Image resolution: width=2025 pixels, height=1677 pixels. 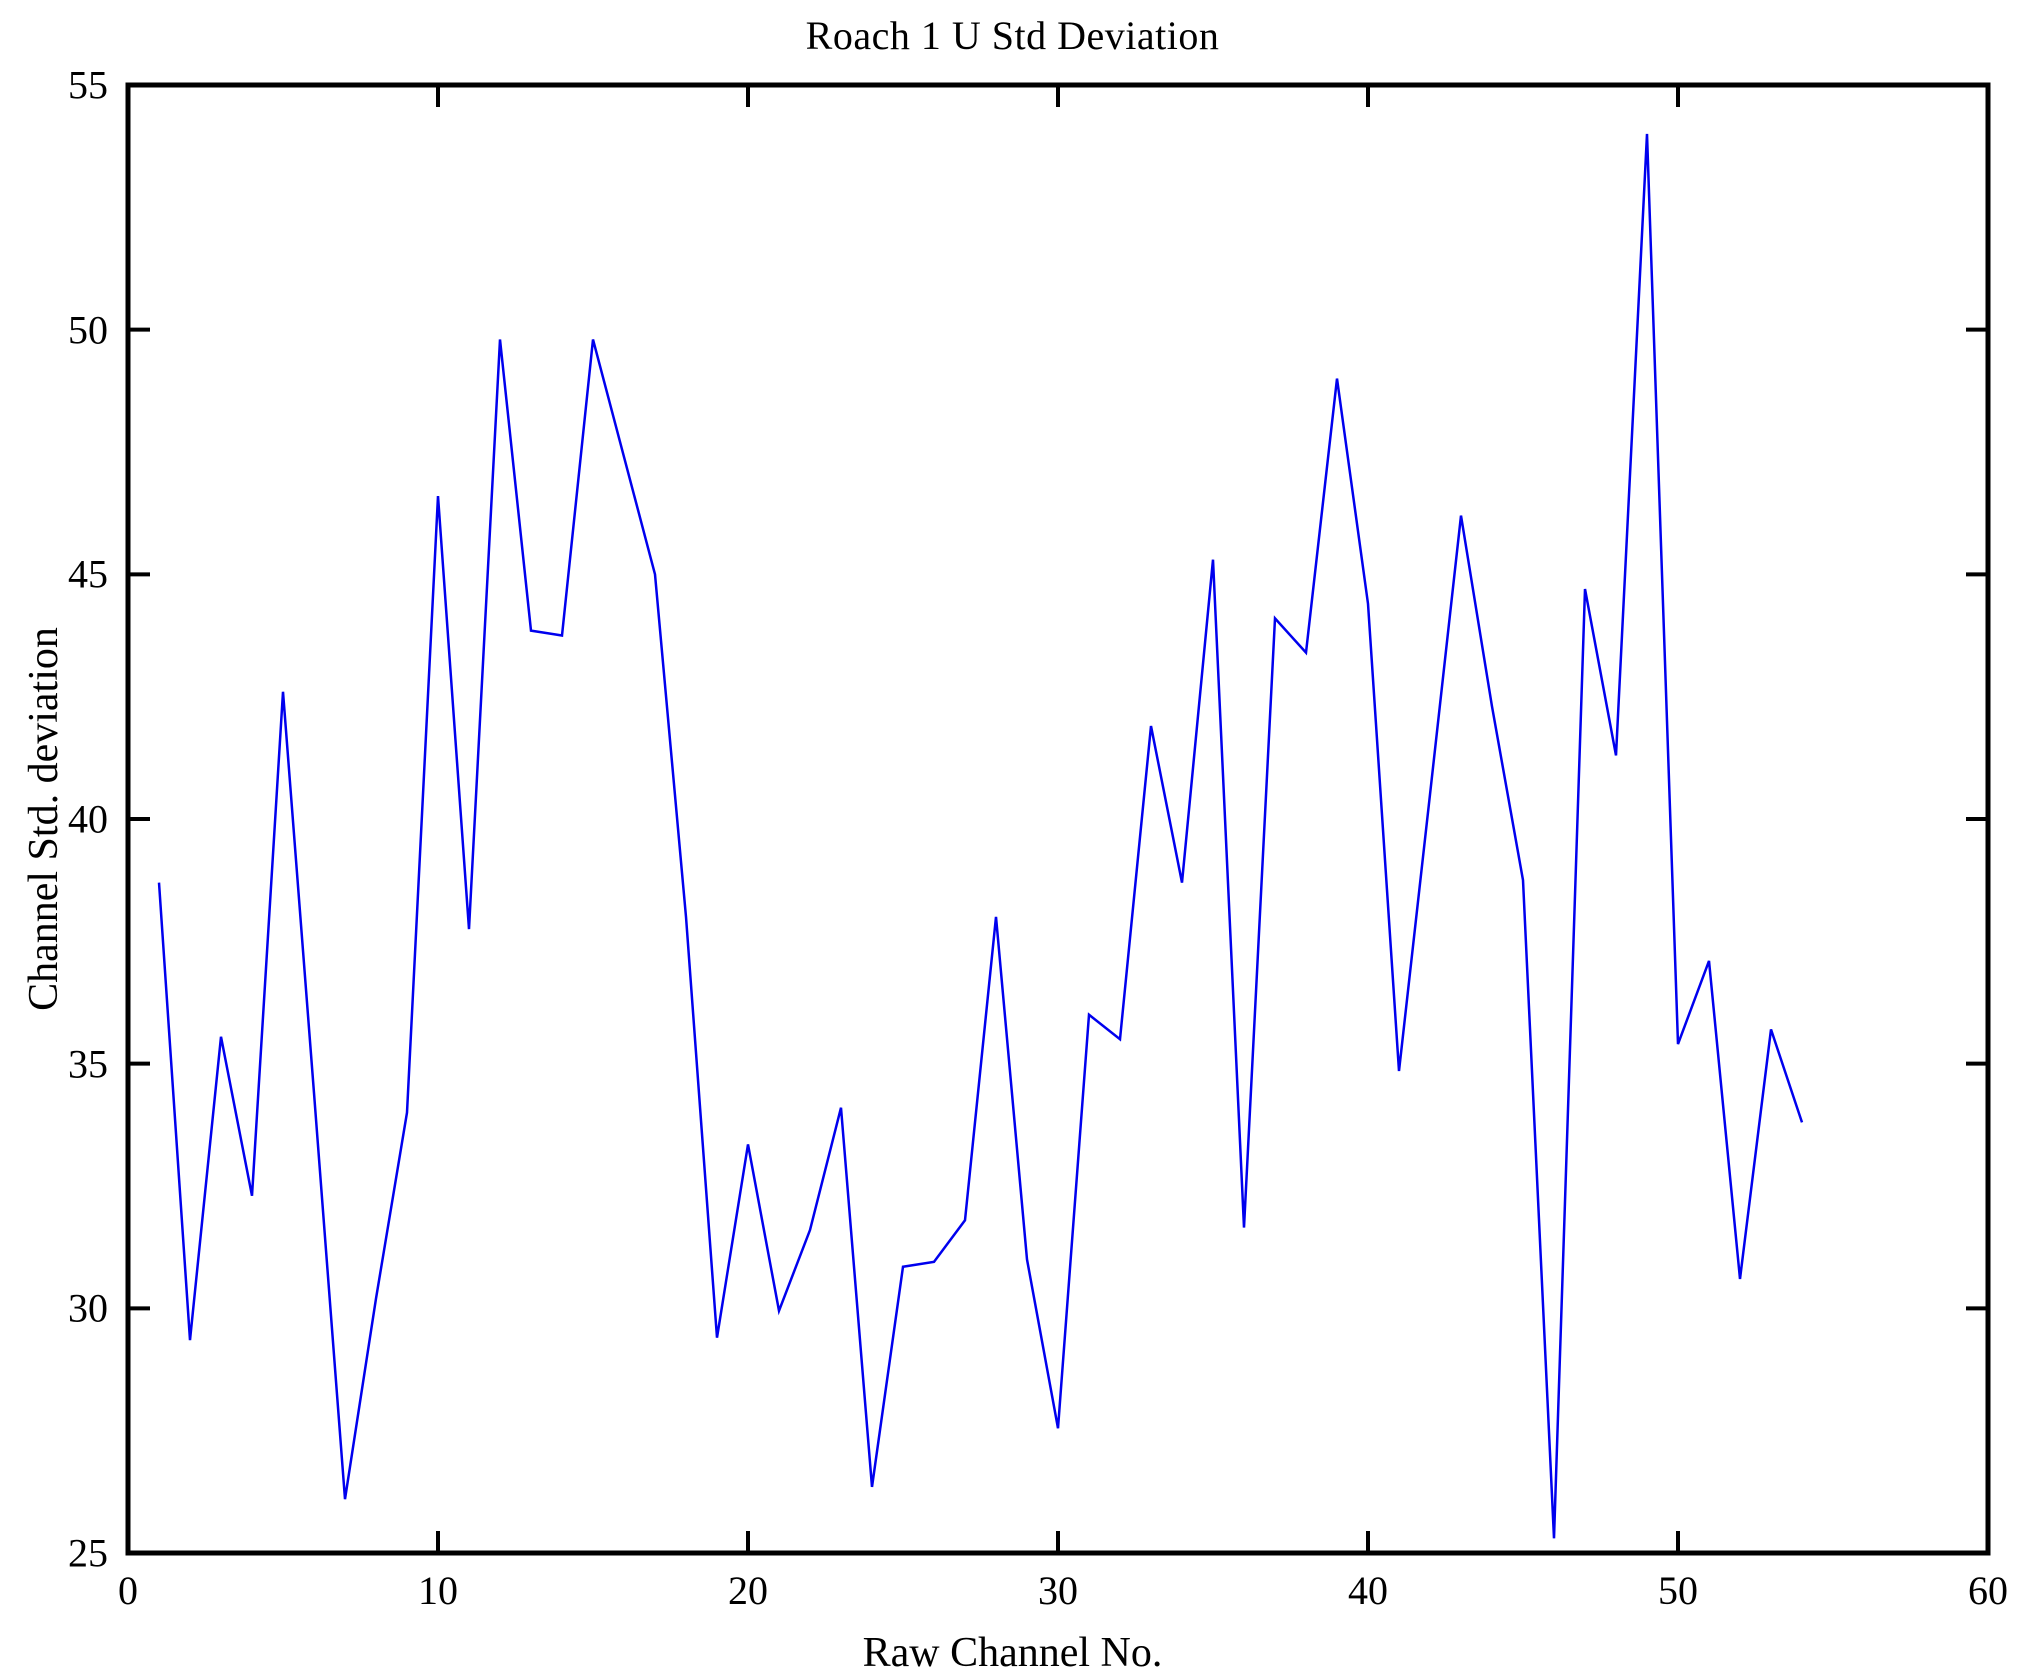 What do you see at coordinates (1012, 35) in the screenshot?
I see `page-title: Roach 1 U Std Deviation` at bounding box center [1012, 35].